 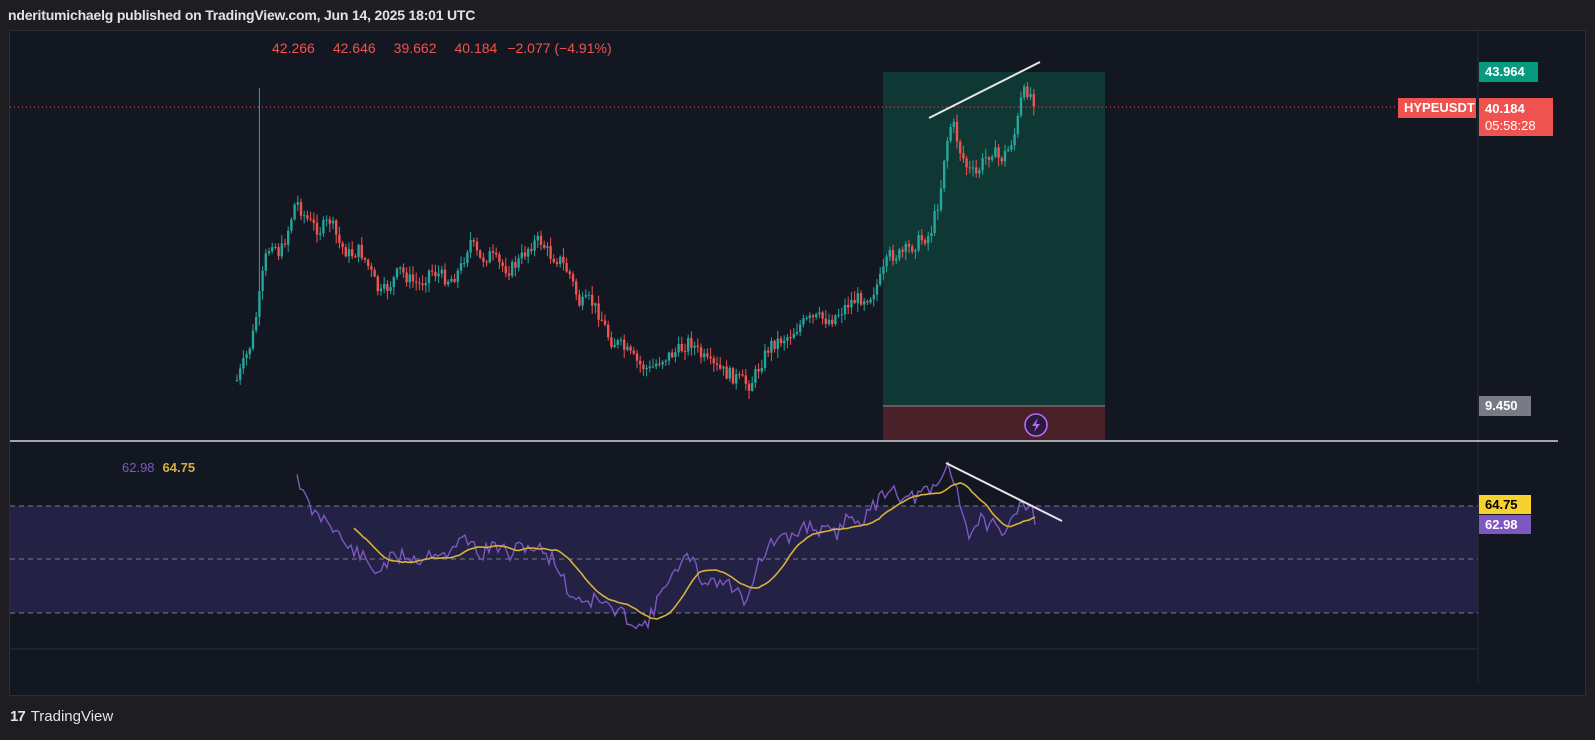 What do you see at coordinates (994, 423) in the screenshot?
I see `stop-zone` at bounding box center [994, 423].